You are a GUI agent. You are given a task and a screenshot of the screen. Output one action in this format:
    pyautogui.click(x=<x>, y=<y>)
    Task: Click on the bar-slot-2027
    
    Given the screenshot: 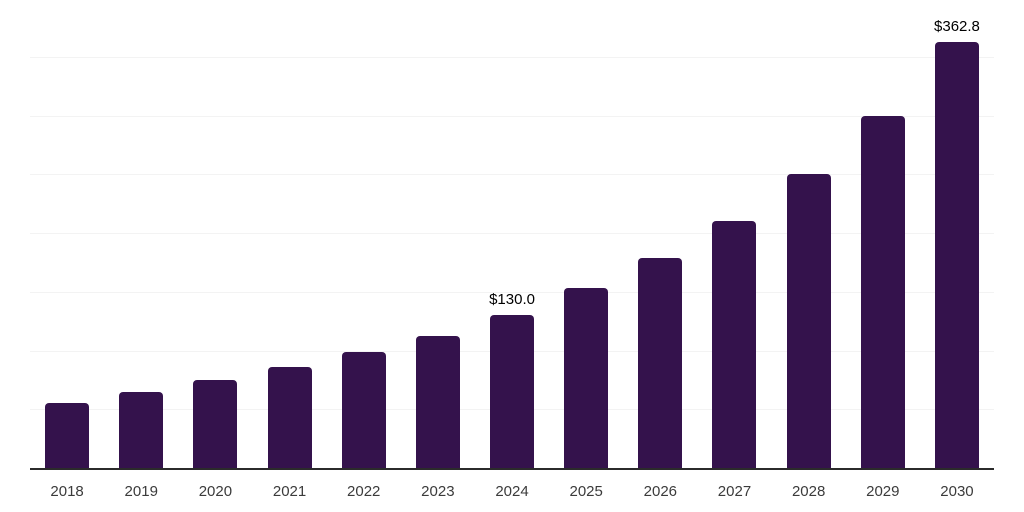 What is the action you would take?
    pyautogui.click(x=734, y=234)
    